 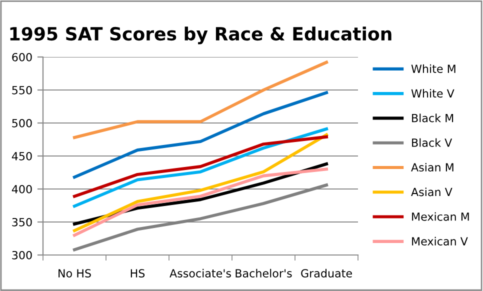 What do you see at coordinates (432, 167) in the screenshot?
I see `legend-label: Asian M` at bounding box center [432, 167].